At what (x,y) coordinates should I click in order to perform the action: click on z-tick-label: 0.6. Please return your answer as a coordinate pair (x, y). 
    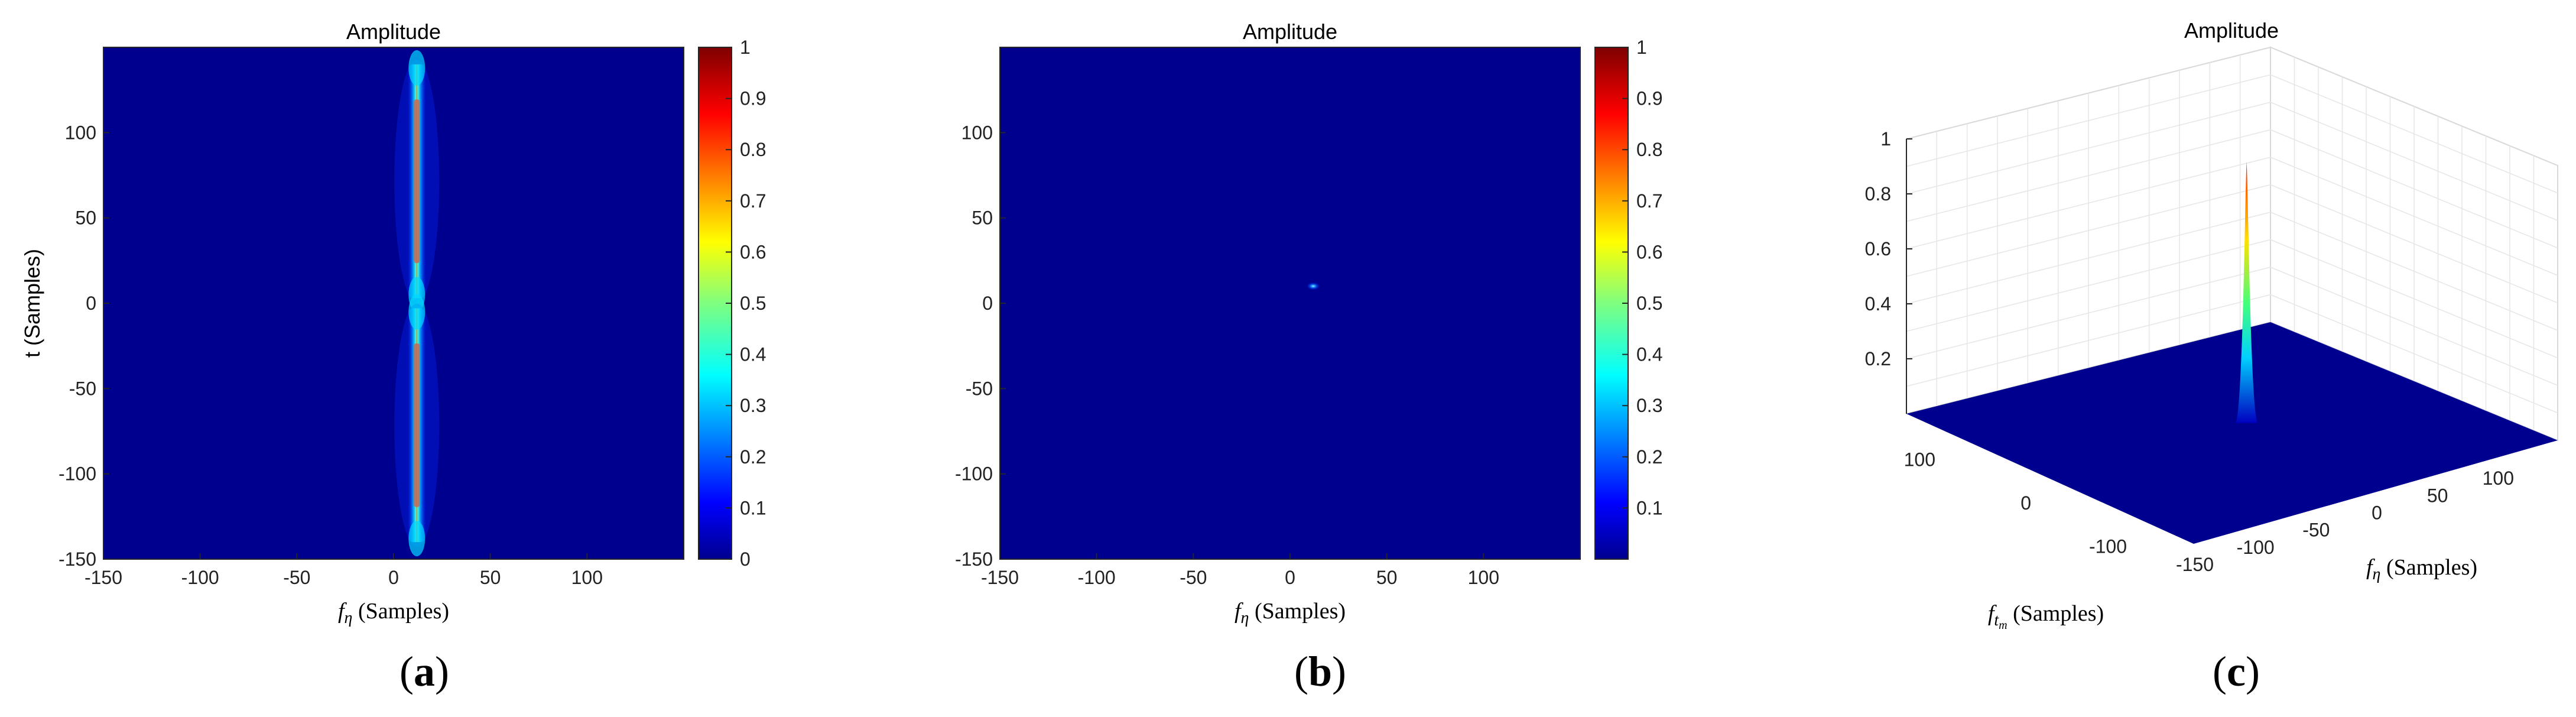
    Looking at the image, I should click on (1878, 249).